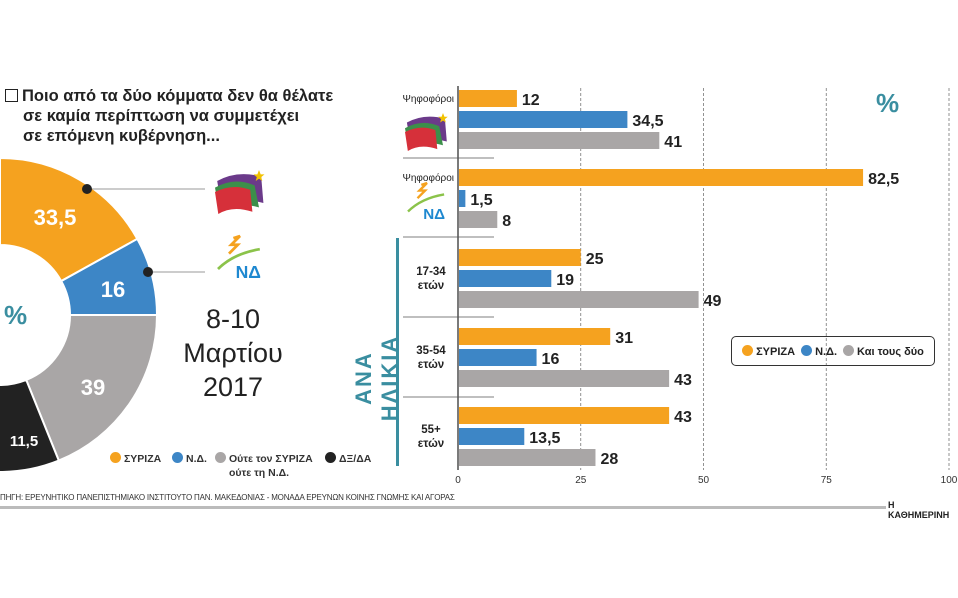 The image size is (958, 598). Describe the element at coordinates (376, 378) in the screenshot. I see `age-group-label: ΑΝΑ ΗΛΙΚΙΑ` at that location.